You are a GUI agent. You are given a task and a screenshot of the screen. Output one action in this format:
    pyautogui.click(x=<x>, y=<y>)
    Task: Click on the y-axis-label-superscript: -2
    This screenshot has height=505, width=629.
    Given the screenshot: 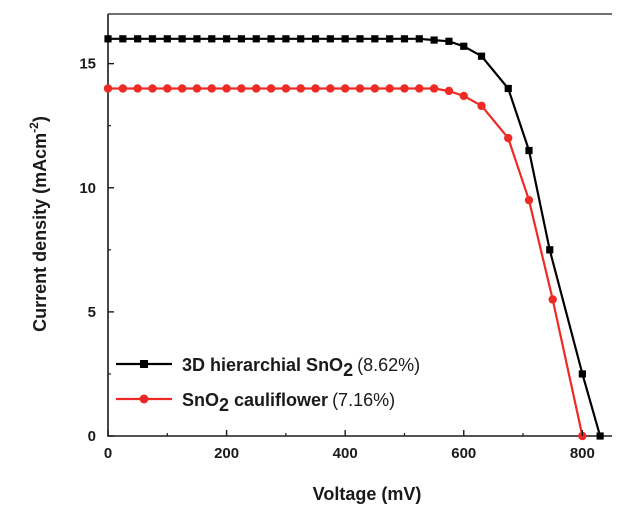 What is the action you would take?
    pyautogui.click(x=34, y=127)
    